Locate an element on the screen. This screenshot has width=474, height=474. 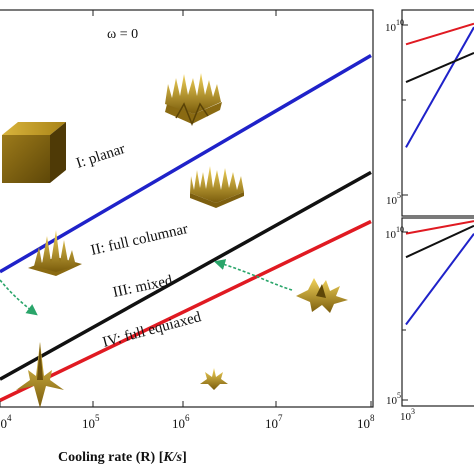
small-equiaxed-star-illustration is located at coordinates (214, 379).